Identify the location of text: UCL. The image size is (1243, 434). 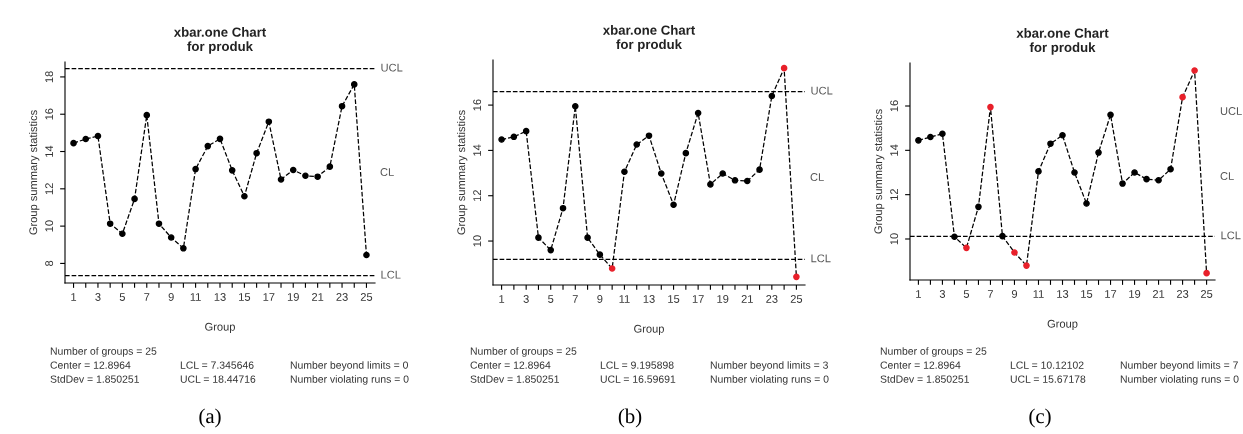
(1231, 111).